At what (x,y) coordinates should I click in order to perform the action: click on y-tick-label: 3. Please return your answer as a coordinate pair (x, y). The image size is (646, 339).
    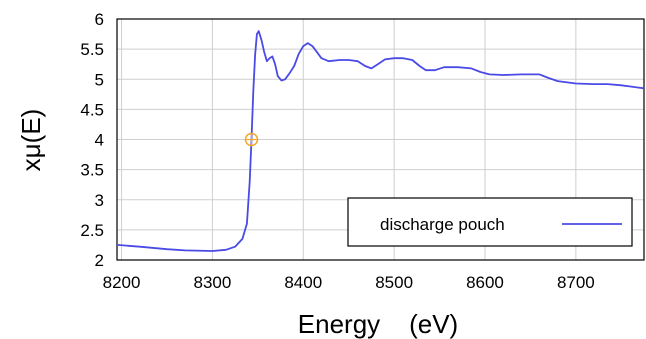
    Looking at the image, I should click on (99, 200).